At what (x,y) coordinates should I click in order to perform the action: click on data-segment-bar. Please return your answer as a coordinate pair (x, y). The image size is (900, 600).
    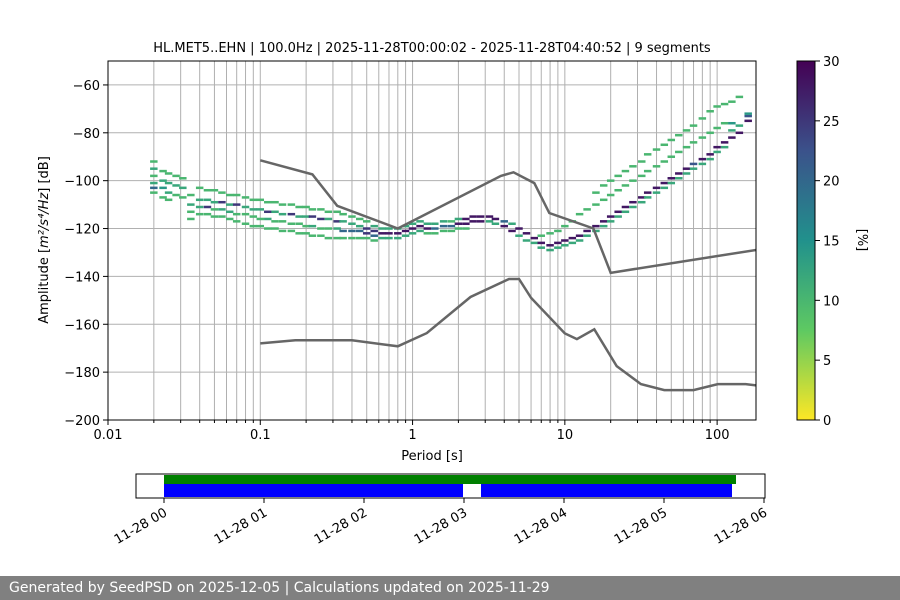
    Looking at the image, I should click on (450, 479).